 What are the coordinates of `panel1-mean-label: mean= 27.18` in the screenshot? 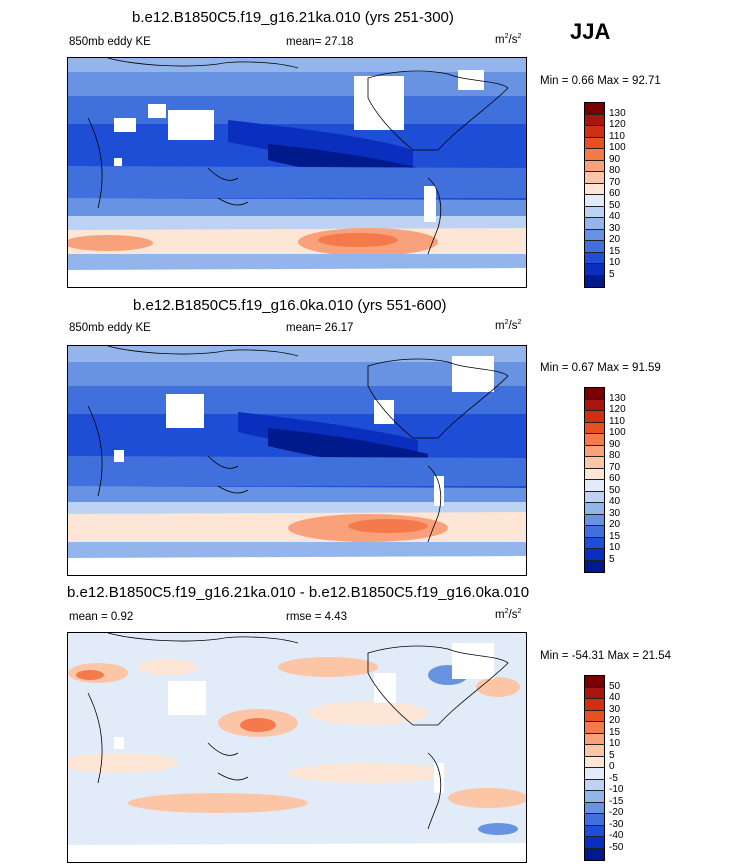 It's located at (320, 42).